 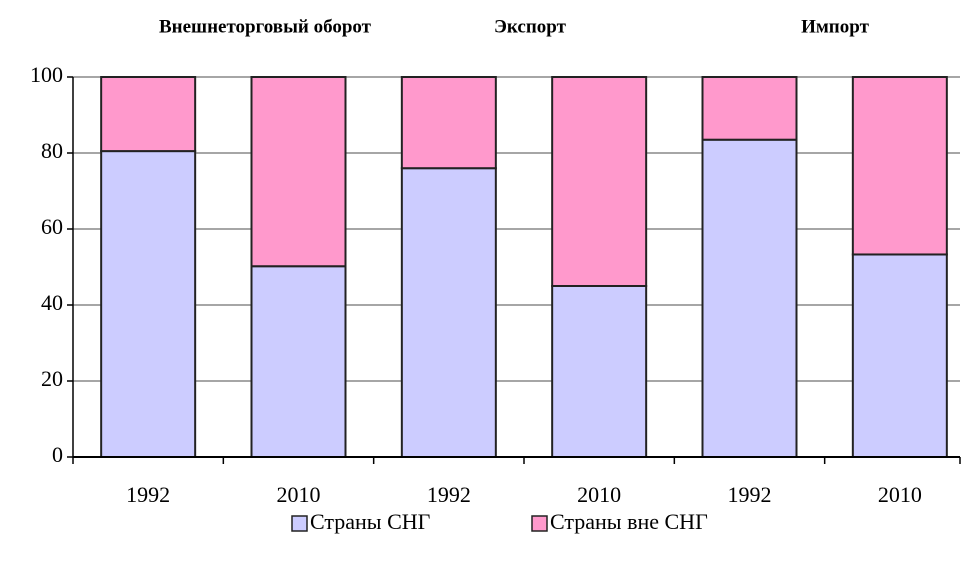 I want to click on y-tick-label: 80, so click(x=52, y=150).